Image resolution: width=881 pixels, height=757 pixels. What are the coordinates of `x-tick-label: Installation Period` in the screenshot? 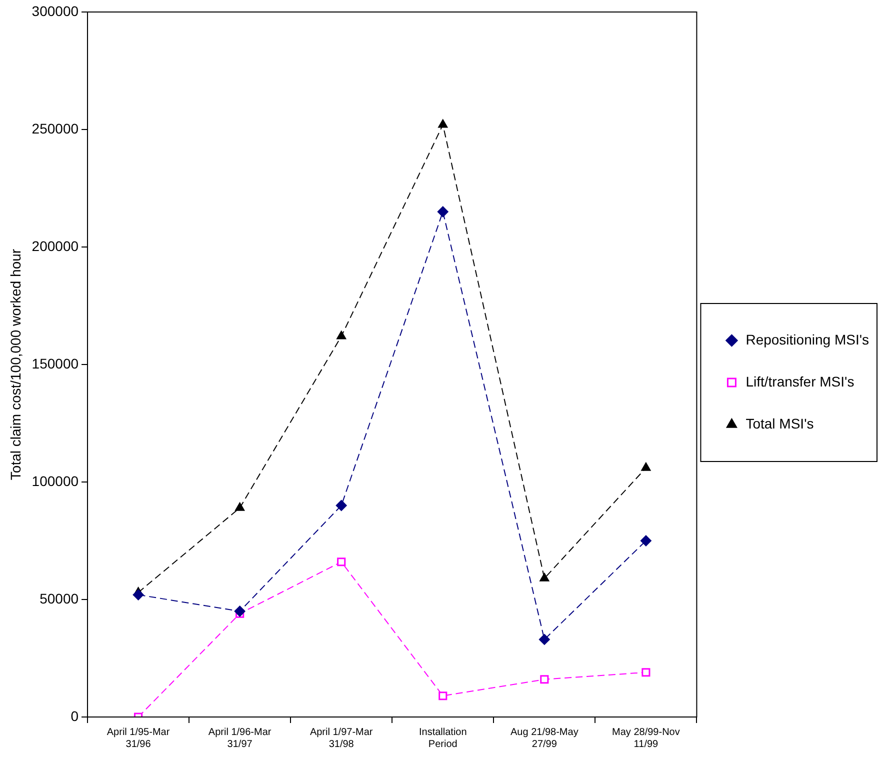 It's located at (442, 738).